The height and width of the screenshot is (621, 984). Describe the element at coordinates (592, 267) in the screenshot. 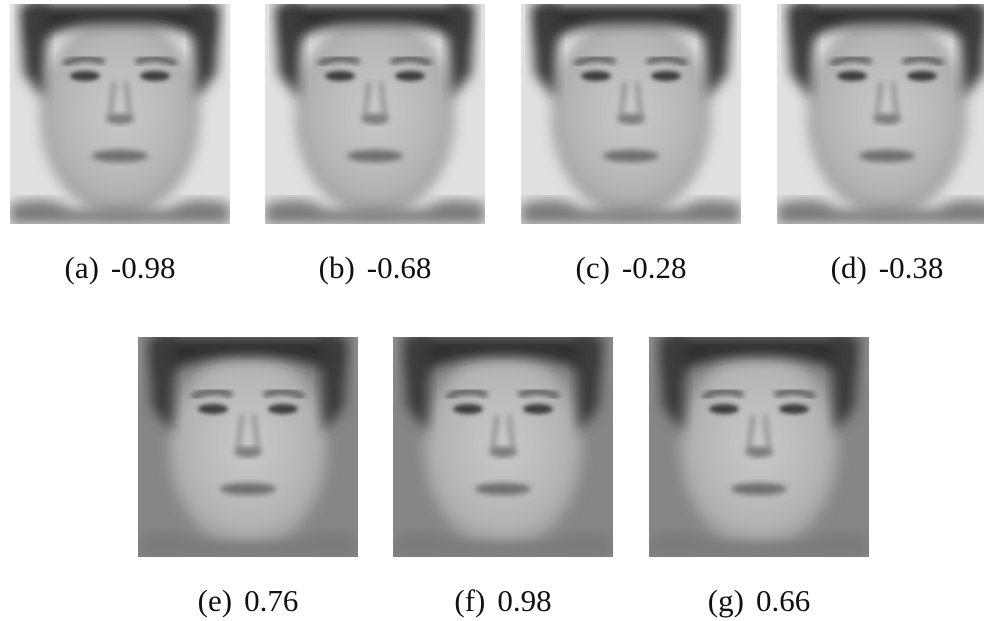

I see `caption-label-c: (c)` at that location.